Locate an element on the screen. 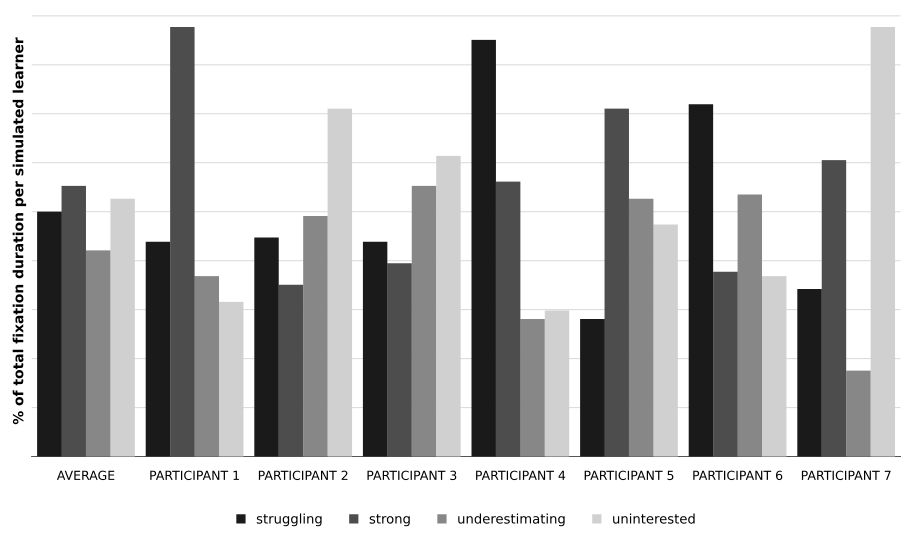 This screenshot has height=550, width=905. legend-label: struggling is located at coordinates (289, 519).